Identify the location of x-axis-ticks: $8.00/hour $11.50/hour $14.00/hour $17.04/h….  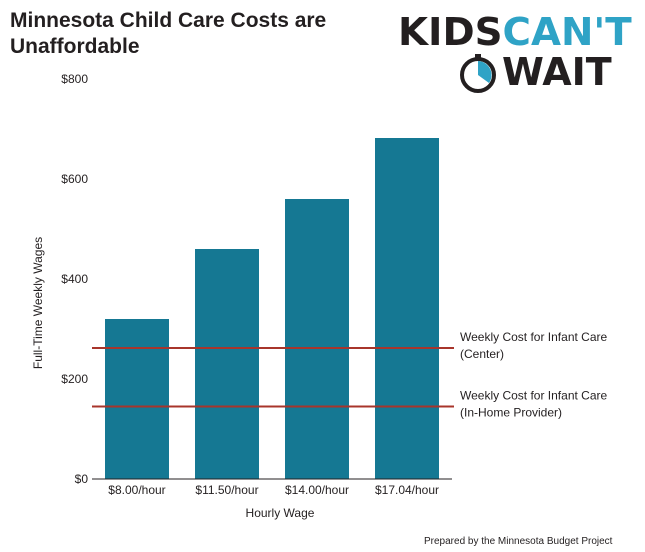
(273, 490).